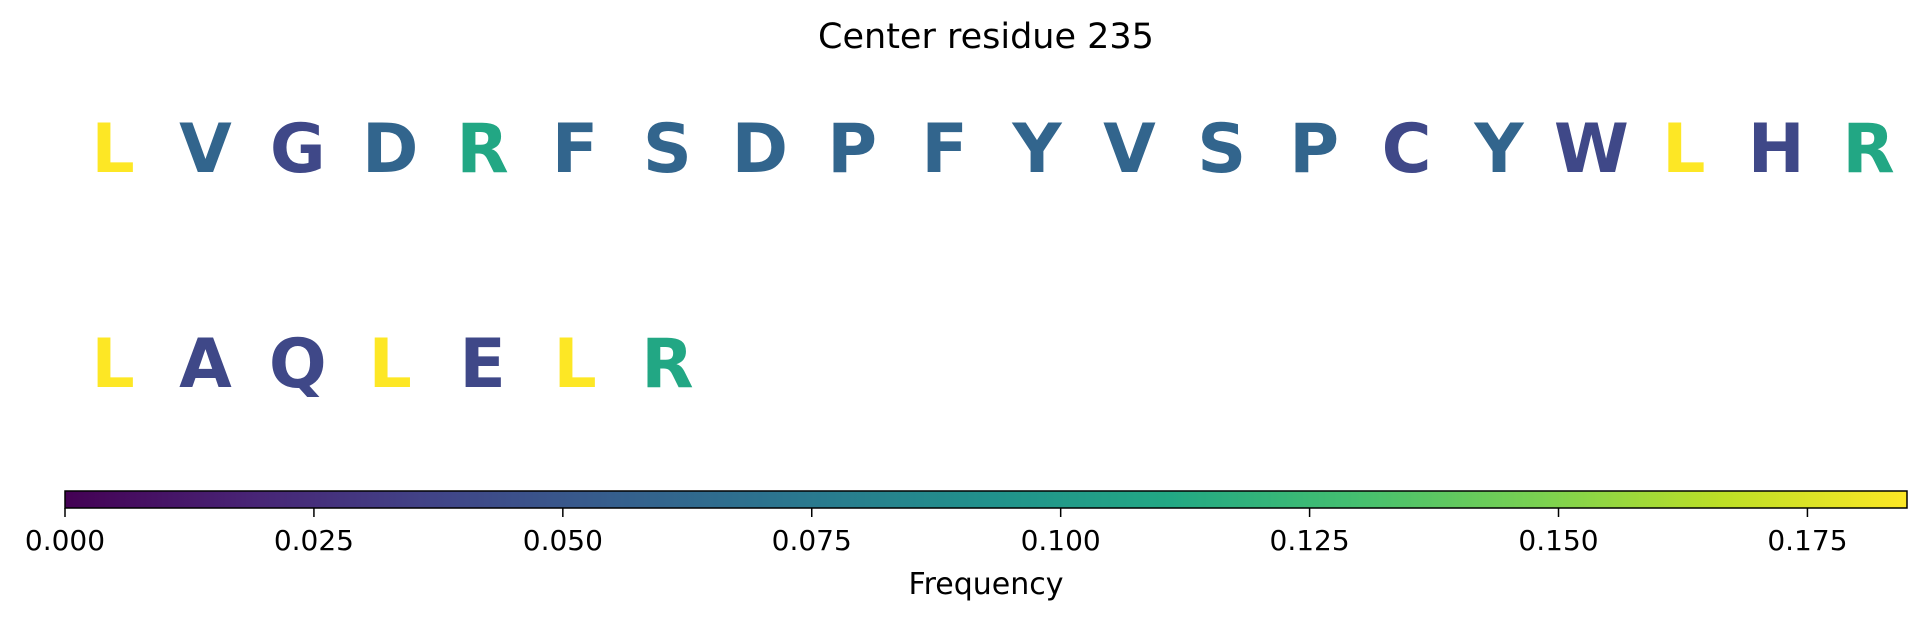 The height and width of the screenshot is (619, 1927). I want to click on colorbar-tick-label: 0.125, so click(1310, 540).